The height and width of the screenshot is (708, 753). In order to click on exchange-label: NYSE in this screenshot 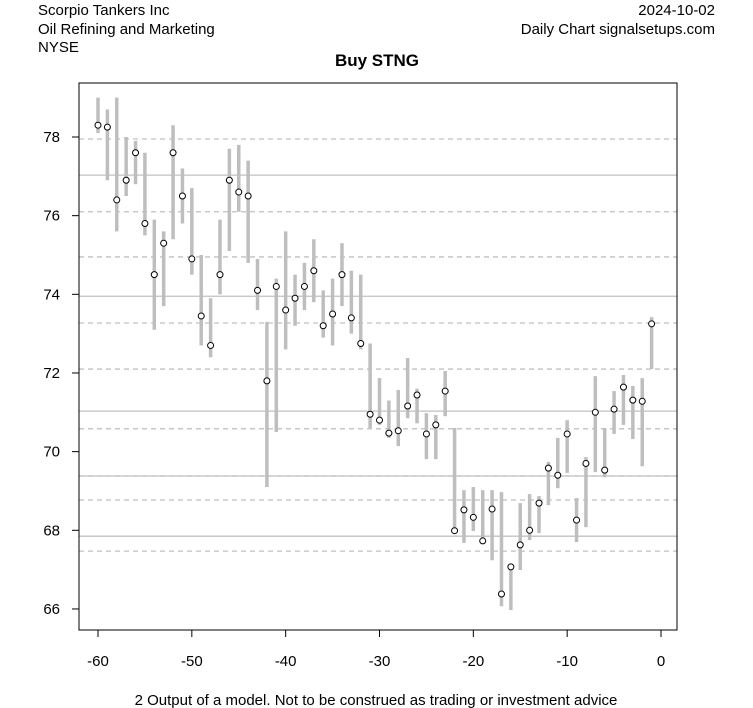, I will do `click(58, 47)`.